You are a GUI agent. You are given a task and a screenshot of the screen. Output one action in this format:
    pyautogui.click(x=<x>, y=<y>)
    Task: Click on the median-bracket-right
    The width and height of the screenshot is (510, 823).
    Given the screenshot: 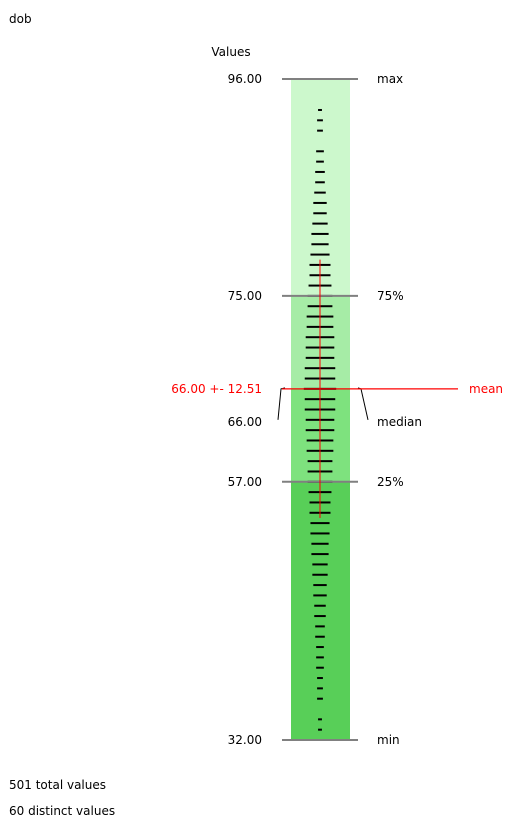 What is the action you would take?
    pyautogui.click(x=363, y=403)
    